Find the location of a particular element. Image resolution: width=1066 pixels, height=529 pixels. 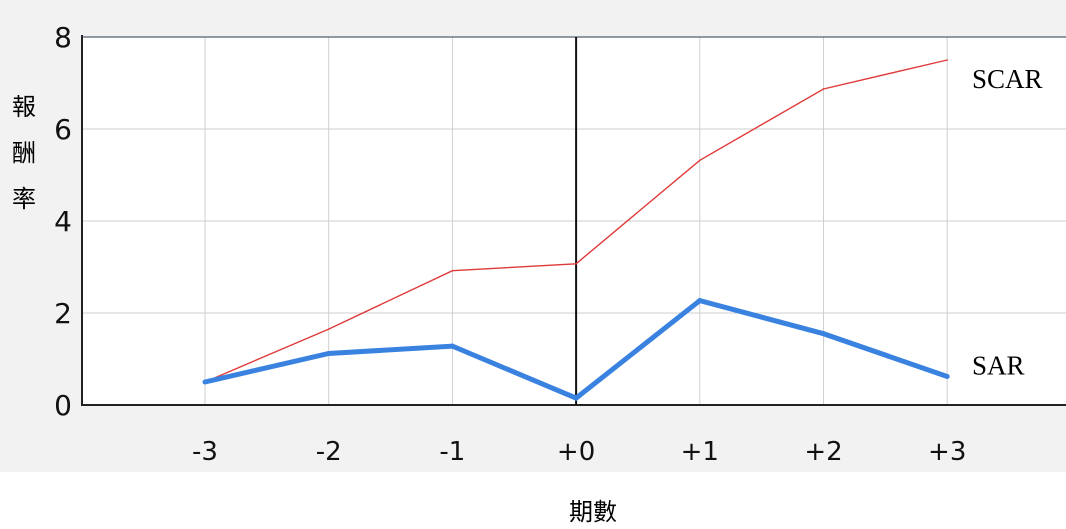

x-tick-label: +2 is located at coordinates (823, 452).